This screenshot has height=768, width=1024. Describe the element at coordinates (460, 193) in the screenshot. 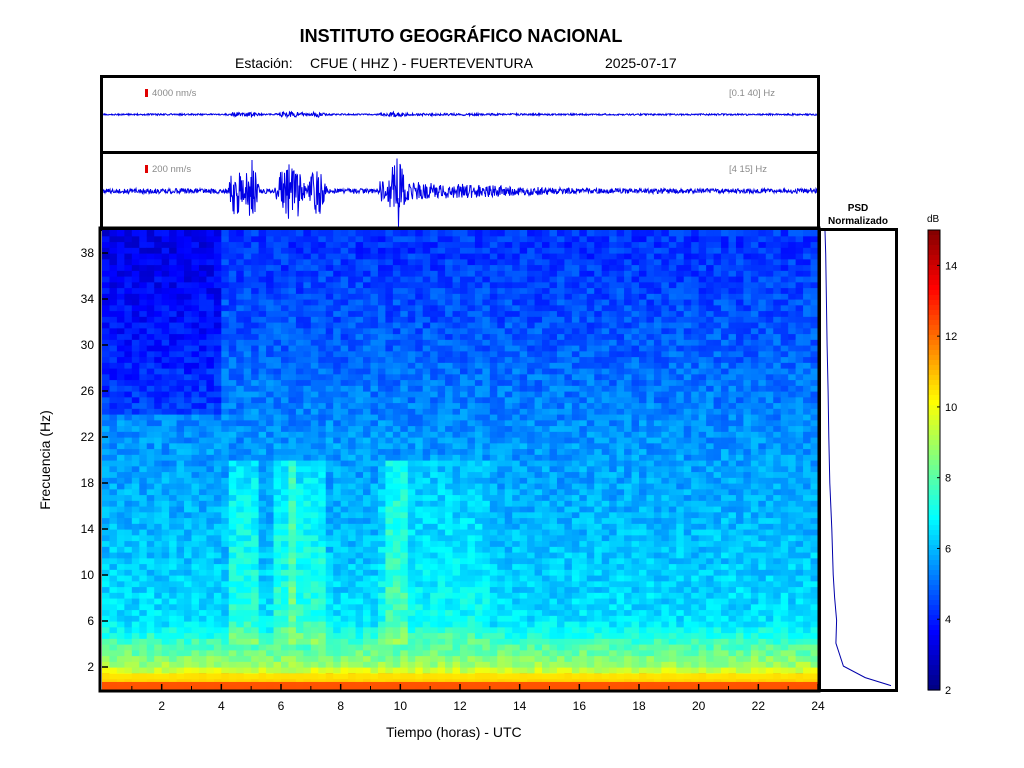

I see `trace-filtered` at that location.